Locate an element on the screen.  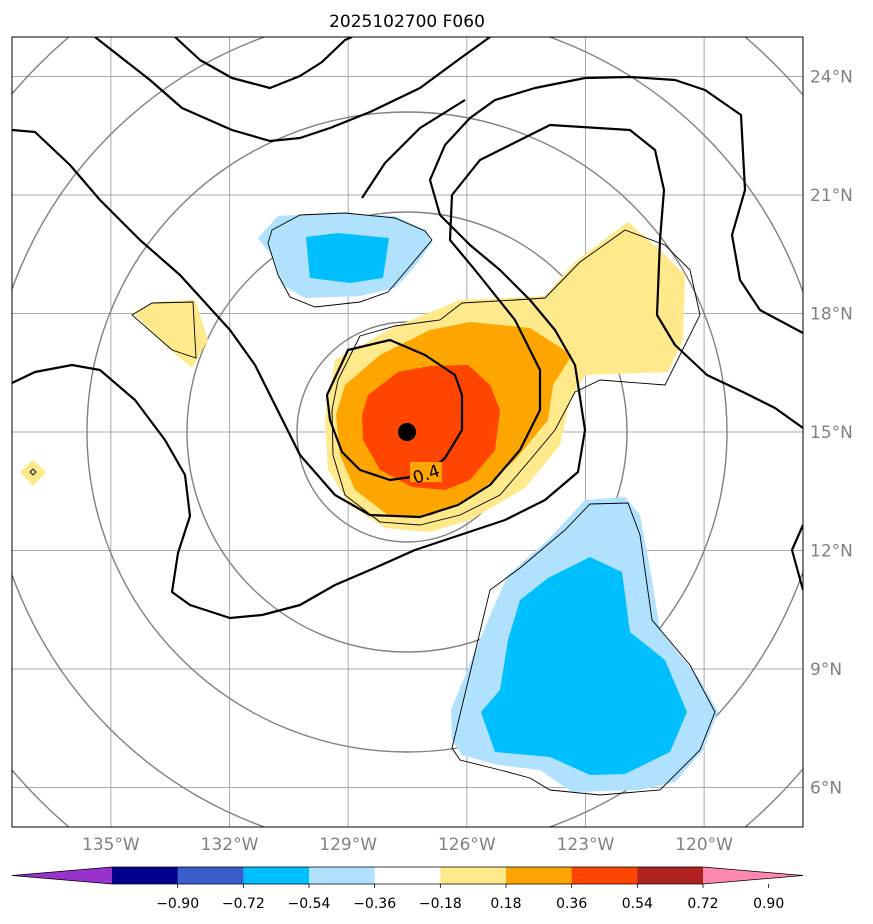
colorbar-tick-label: −0.18 is located at coordinates (440, 904).